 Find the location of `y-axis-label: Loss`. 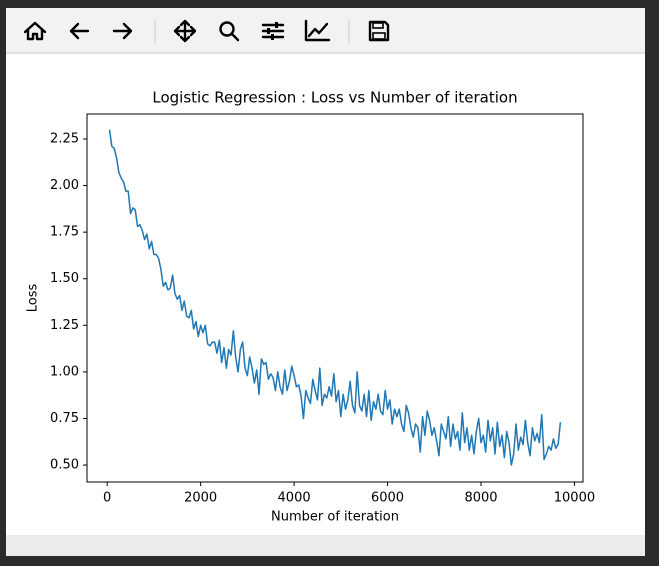

y-axis-label: Loss is located at coordinates (33, 298).